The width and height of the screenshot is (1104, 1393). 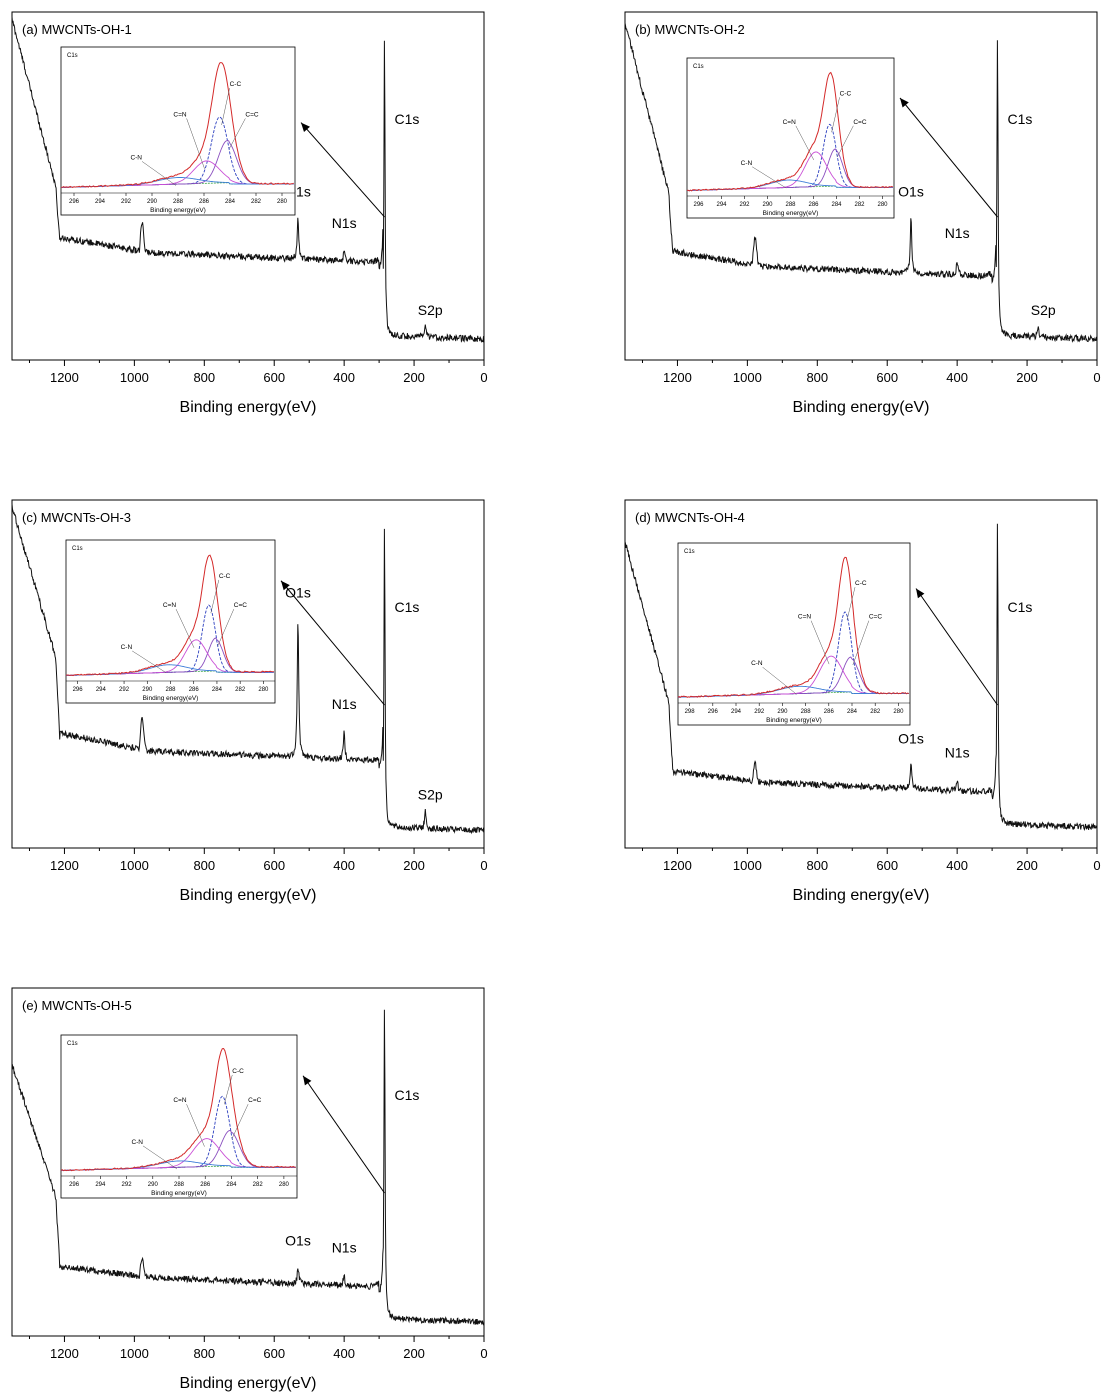 What do you see at coordinates (76, 517) in the screenshot?
I see `panel-title: (c) MWCNTs-OH-3` at bounding box center [76, 517].